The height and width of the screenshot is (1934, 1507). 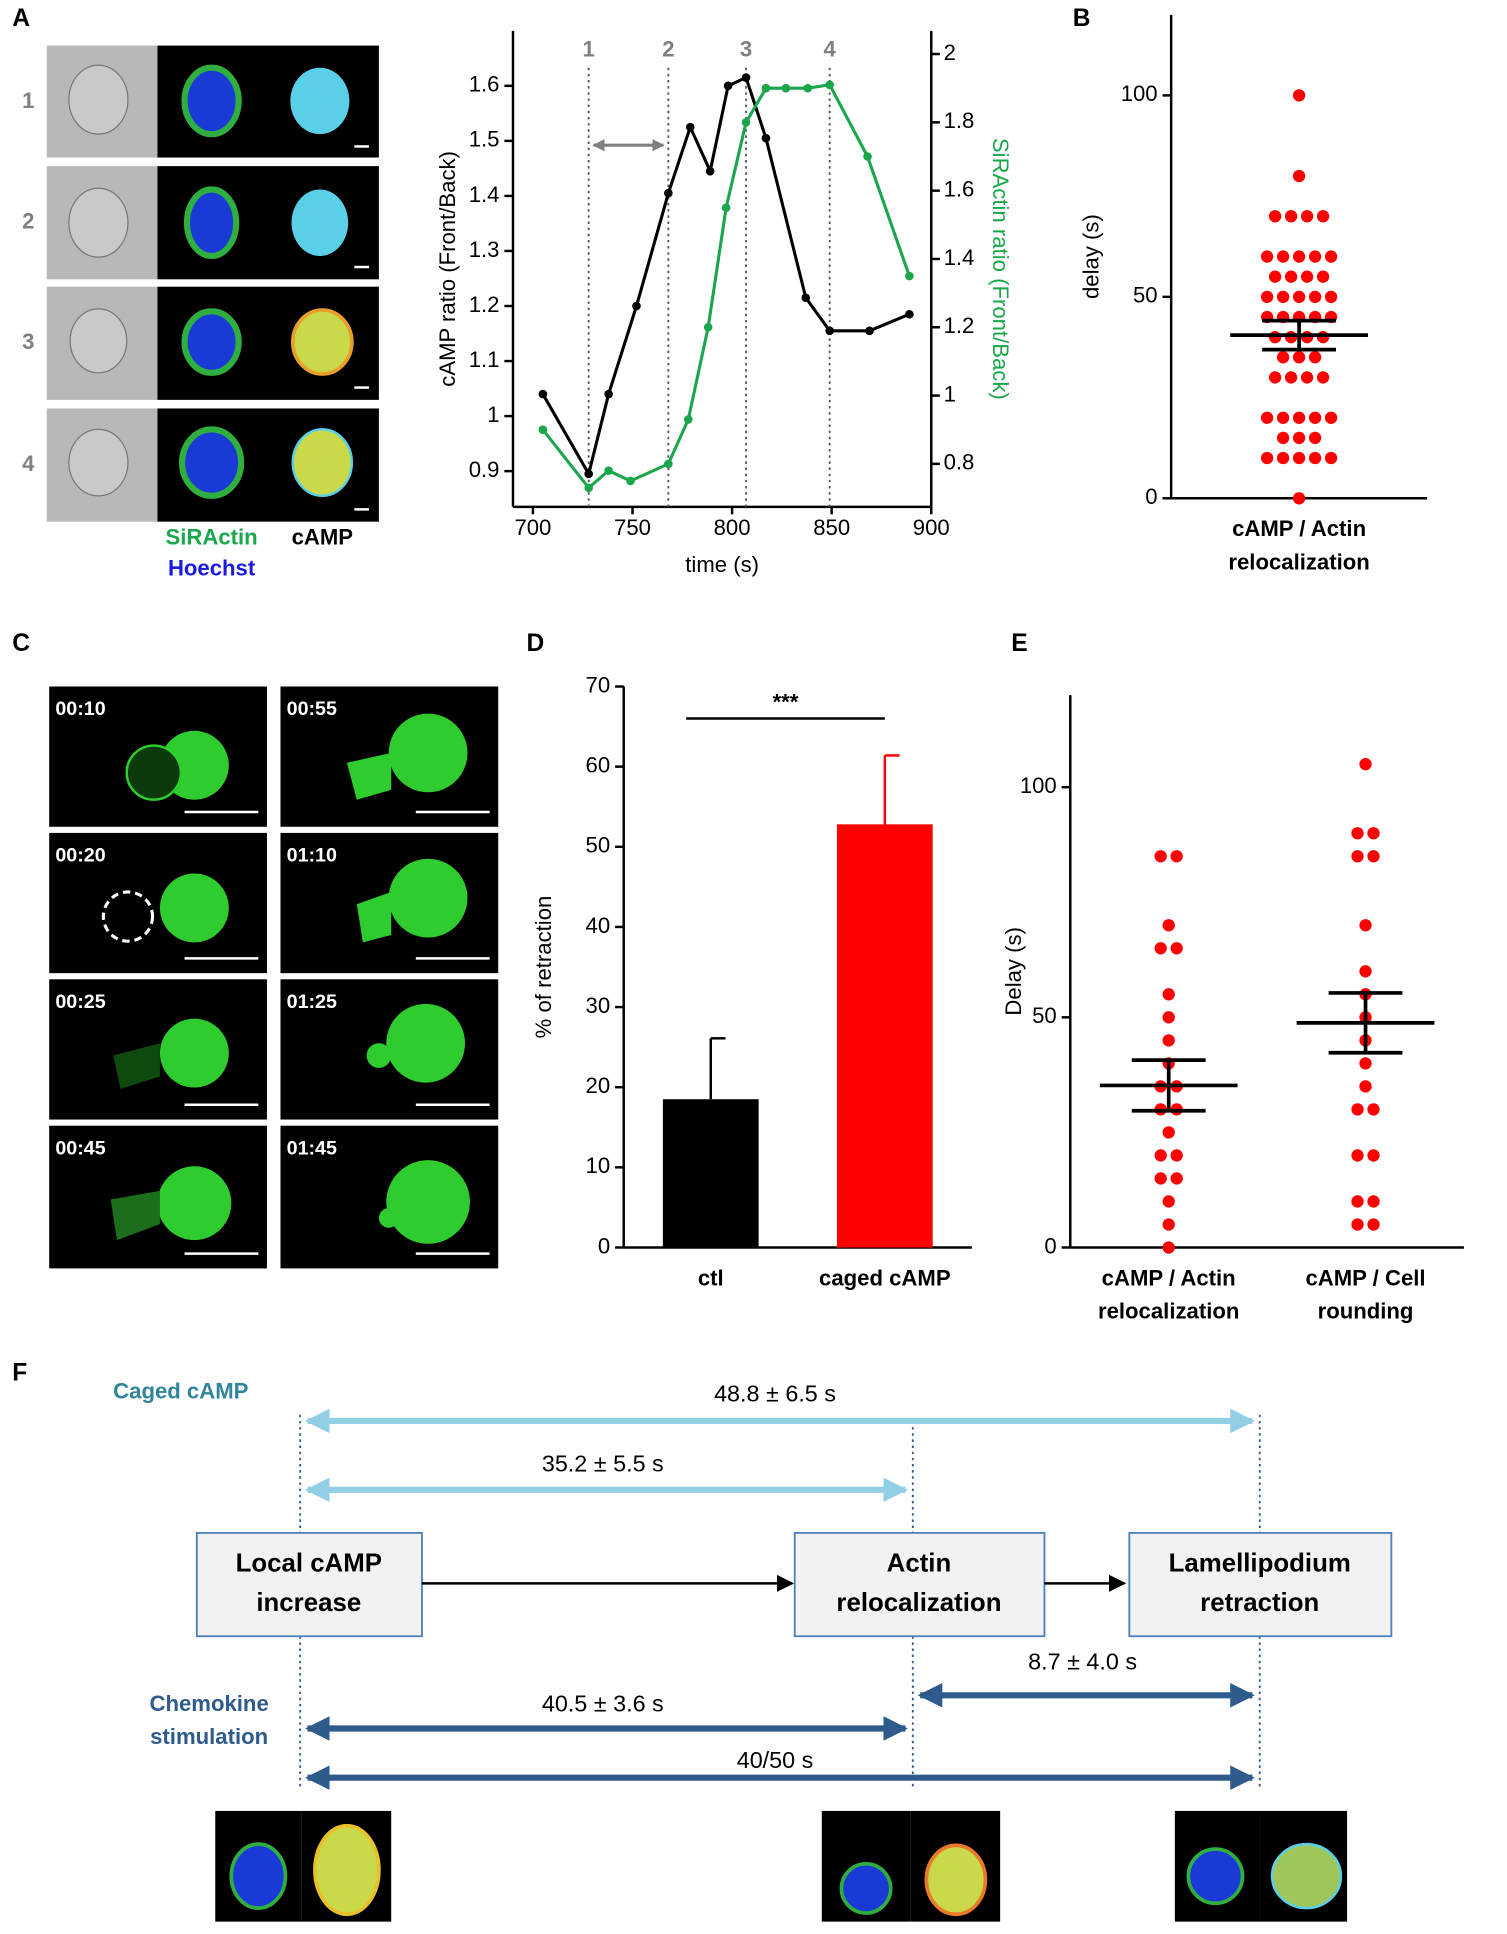 What do you see at coordinates (711, 1277) in the screenshot?
I see `category-label: ctl` at bounding box center [711, 1277].